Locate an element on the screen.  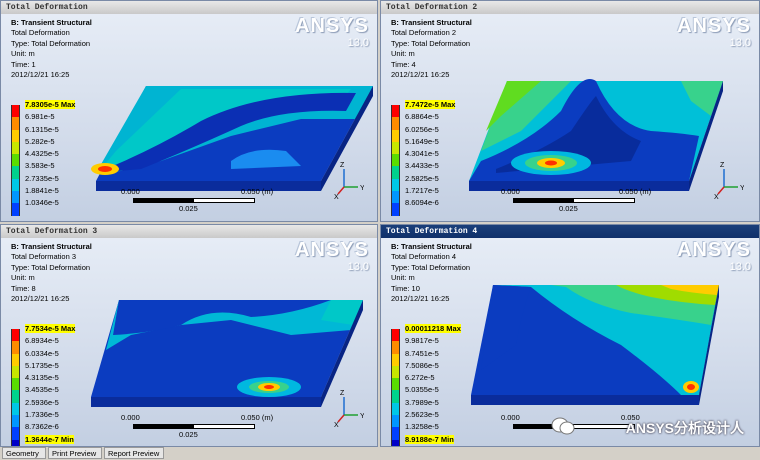
legend-value: 8.7362e-6 is located at coordinates (42, 427).